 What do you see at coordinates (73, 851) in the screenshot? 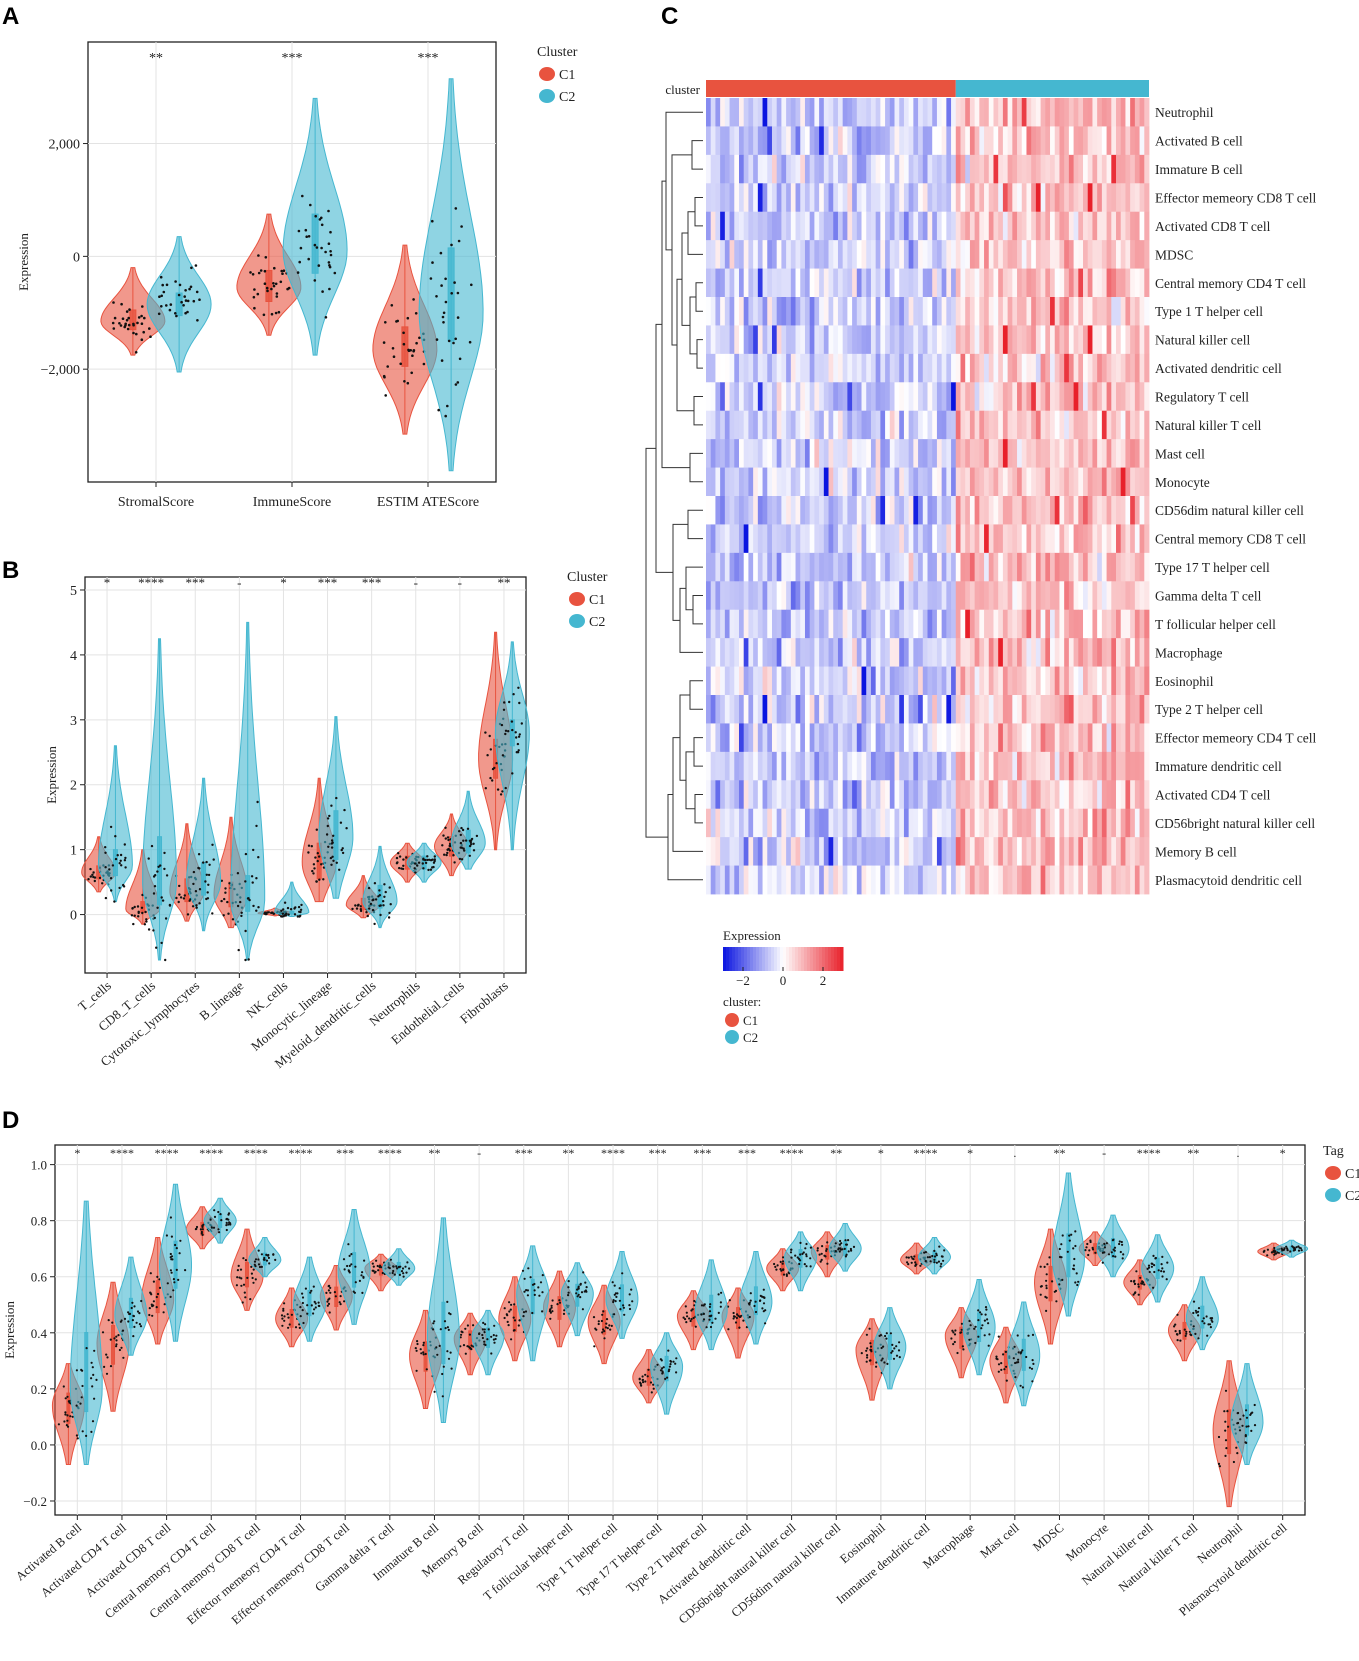
I see `y-tick-label: 1` at bounding box center [73, 851].